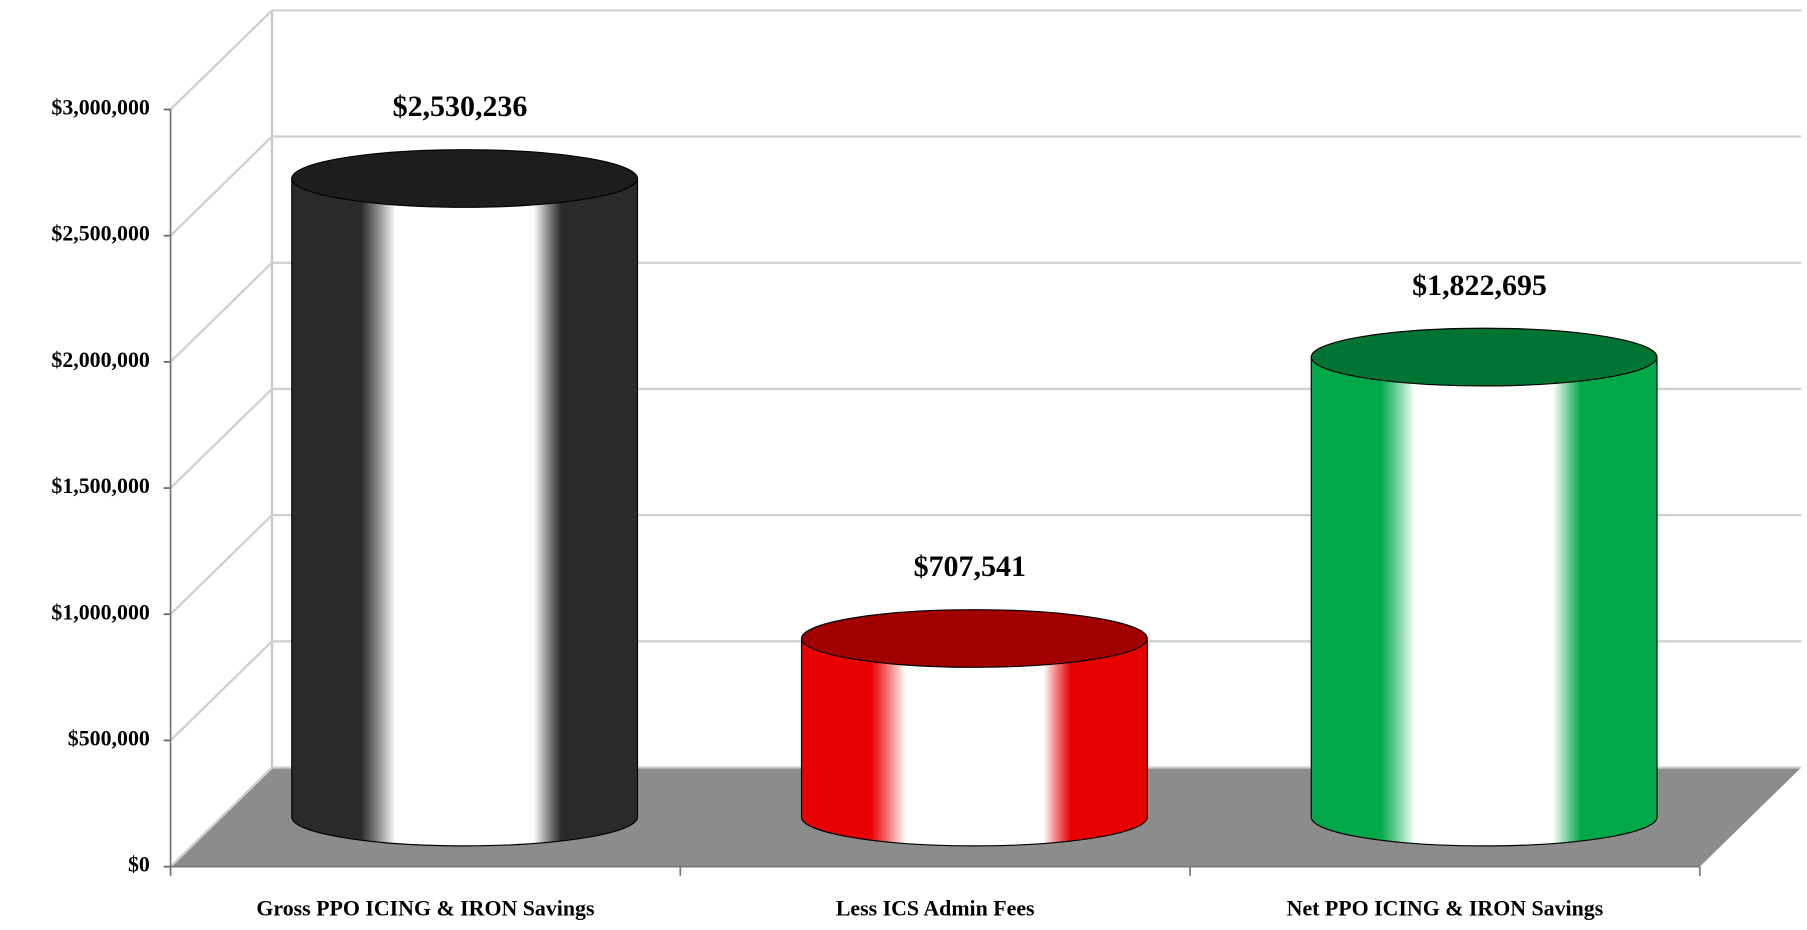 Image resolution: width=1807 pixels, height=930 pixels. Describe the element at coordinates (109, 737) in the screenshot. I see `y-tick-label: $500,000` at that location.